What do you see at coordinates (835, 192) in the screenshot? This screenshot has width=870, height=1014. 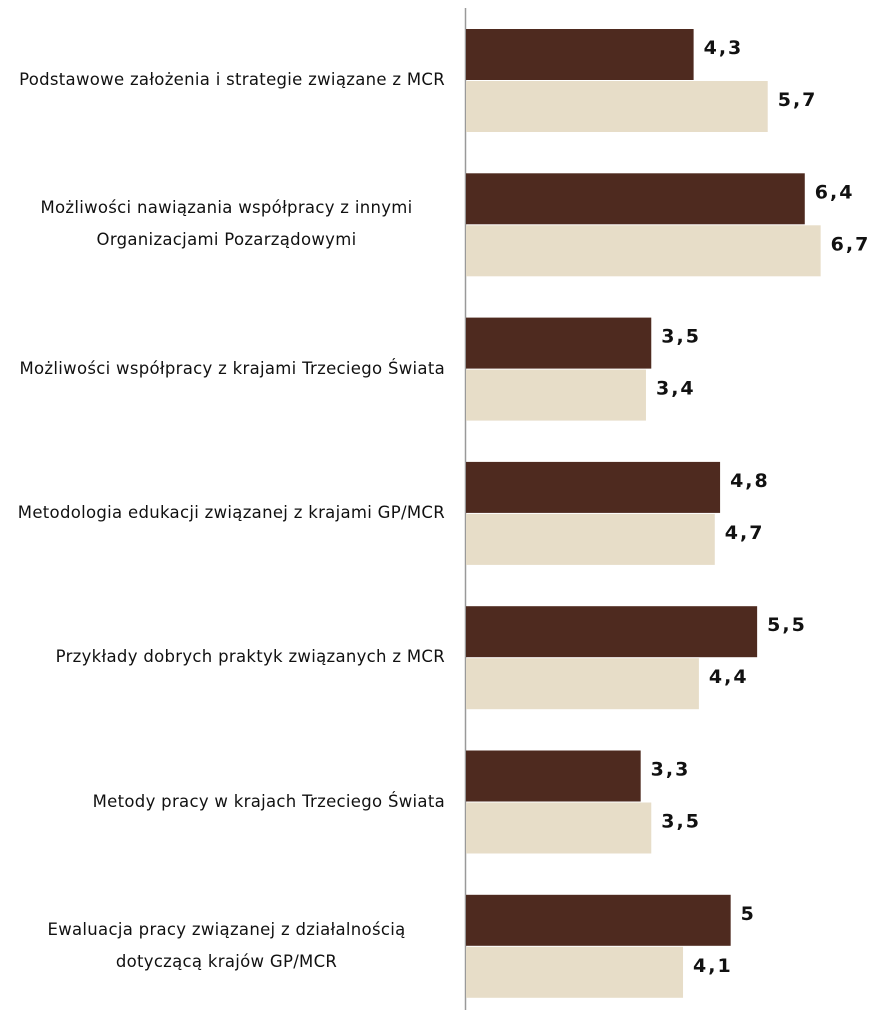 I see `value-label: 6,4` at bounding box center [835, 192].